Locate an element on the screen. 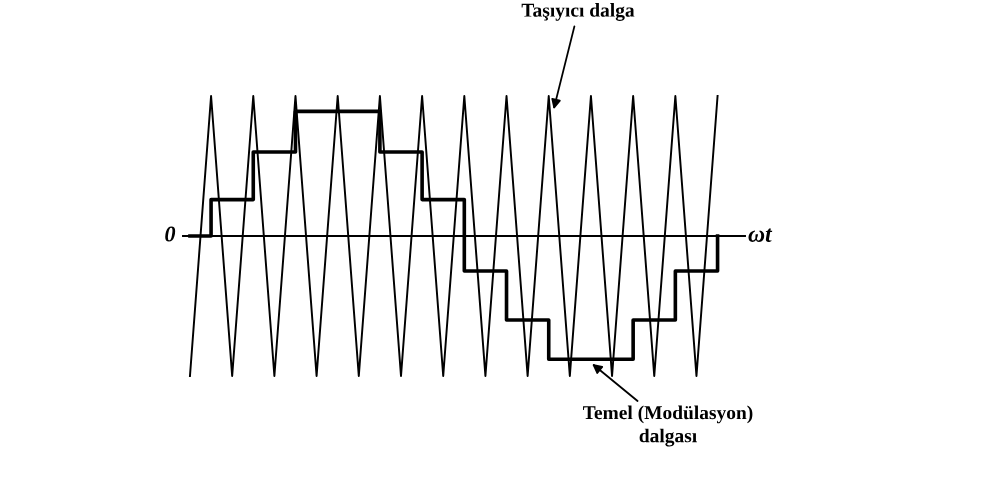  x-axis-title: ωt is located at coordinates (760, 235).